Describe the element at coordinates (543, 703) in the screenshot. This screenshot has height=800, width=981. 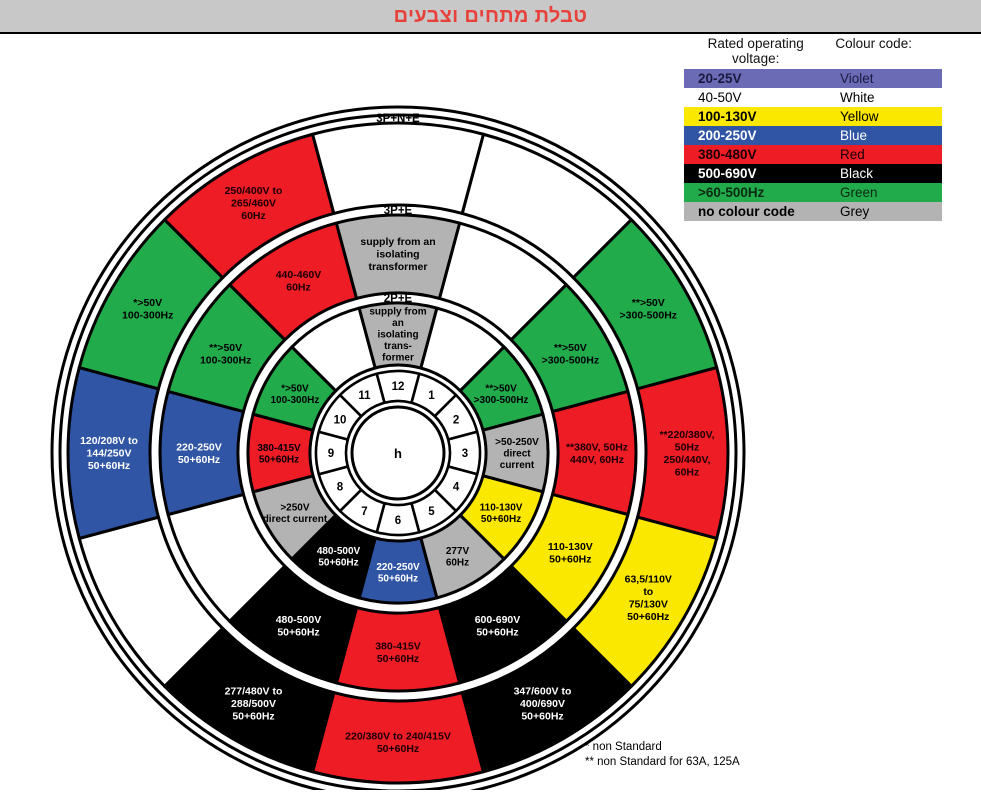
I see `wheel-segment-label: 347/600V to 400/690V 50+60Hz` at that location.